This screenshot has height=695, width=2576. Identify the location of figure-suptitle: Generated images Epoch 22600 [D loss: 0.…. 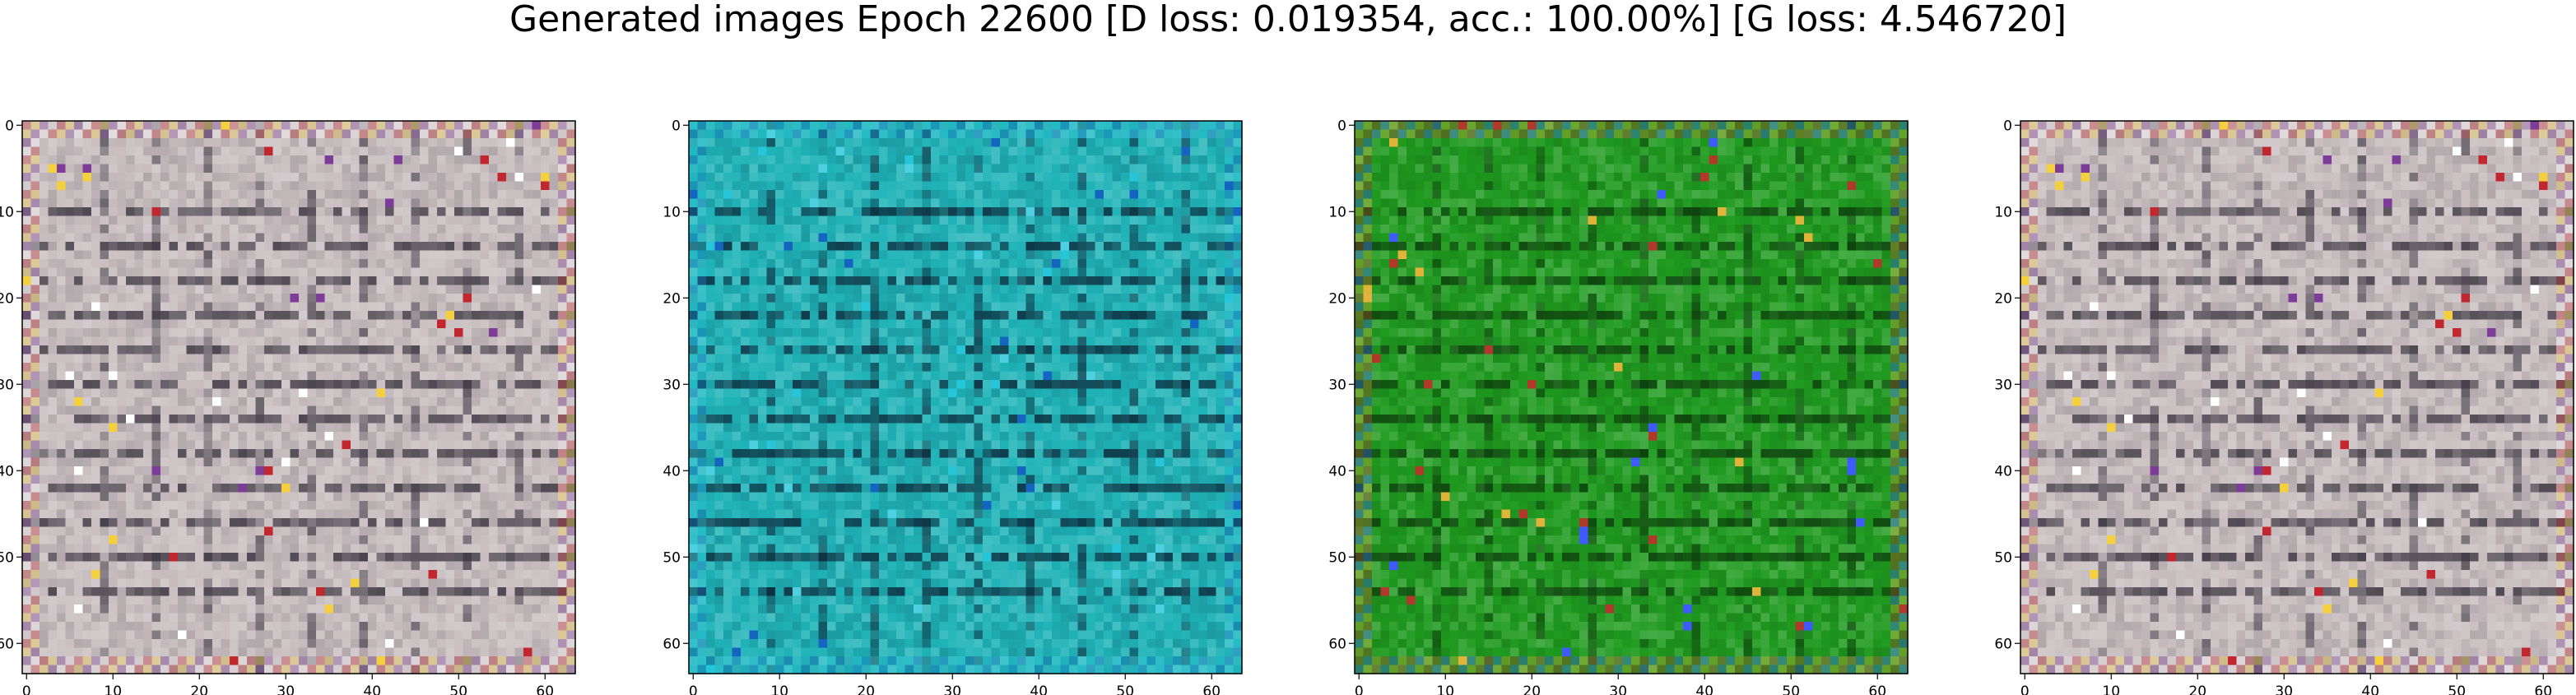
(1288, 20).